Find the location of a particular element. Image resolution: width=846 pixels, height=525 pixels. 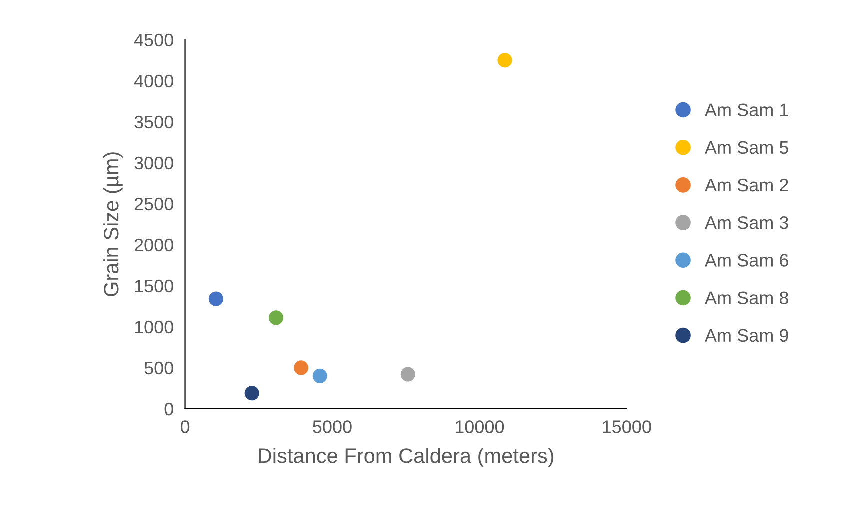

y-tick-label: 0 is located at coordinates (169, 409).